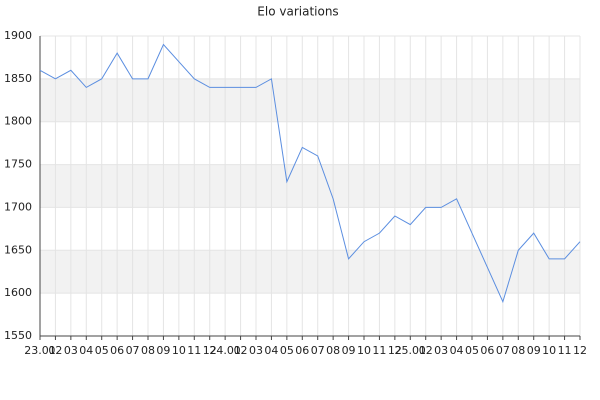 The image size is (600, 400). I want to click on y-tick-label: 1600, so click(18, 292).